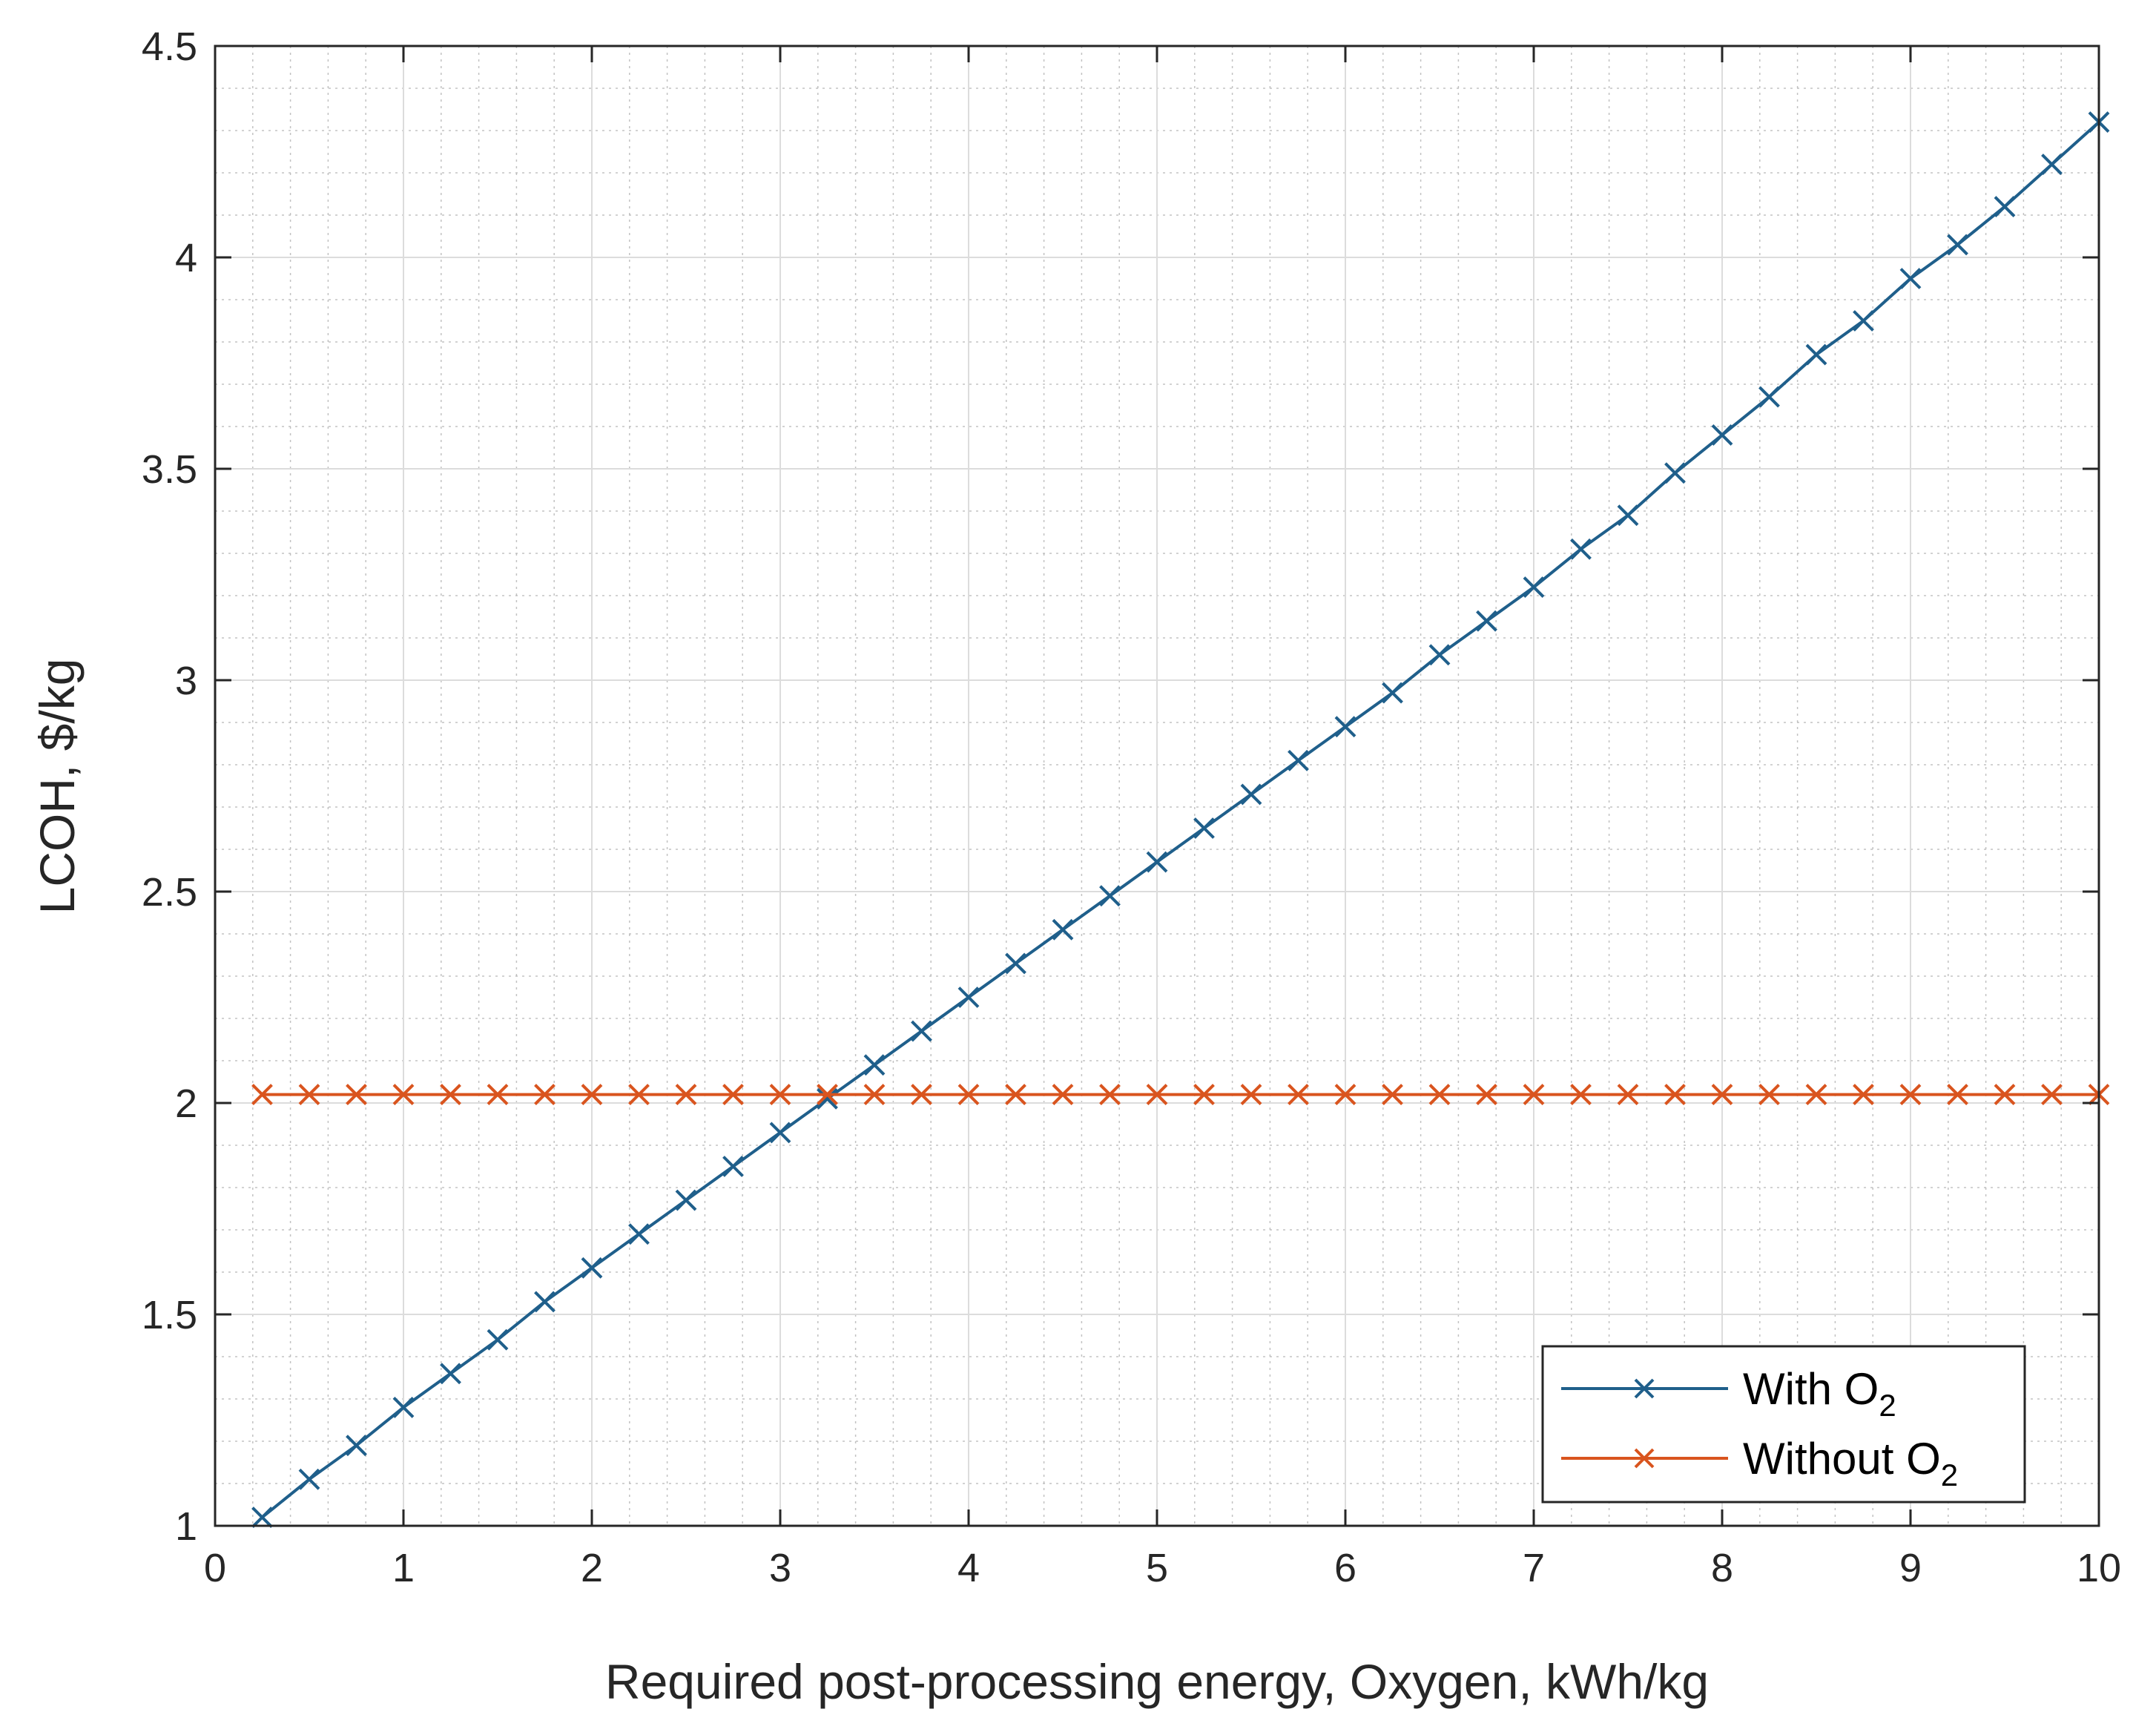 The width and height of the screenshot is (2156, 1732). Describe the element at coordinates (186, 681) in the screenshot. I see `y-tick-label: 3` at that location.